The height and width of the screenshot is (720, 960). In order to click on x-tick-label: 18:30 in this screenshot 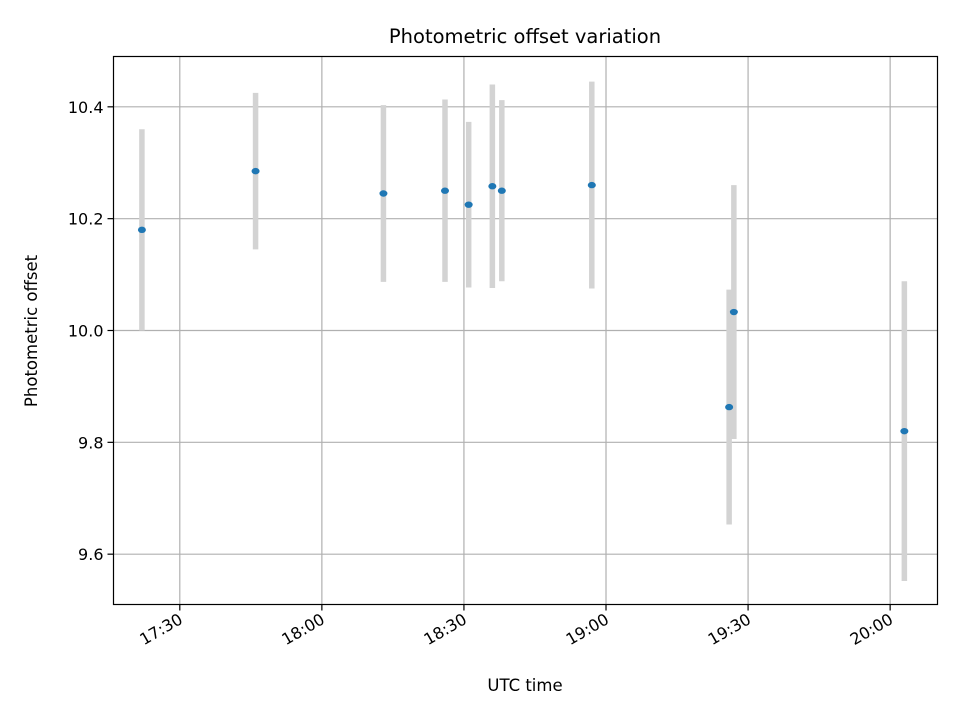, I will do `click(445, 630)`.